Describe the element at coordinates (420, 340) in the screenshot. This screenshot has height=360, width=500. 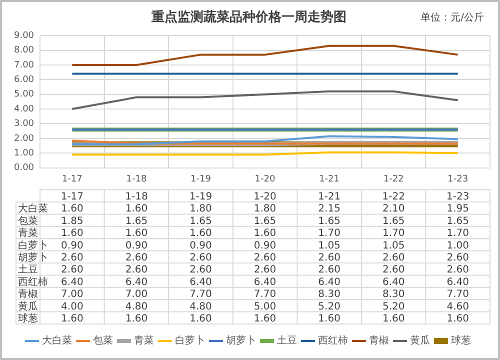
I see `legend-label: 黄瓜` at that location.